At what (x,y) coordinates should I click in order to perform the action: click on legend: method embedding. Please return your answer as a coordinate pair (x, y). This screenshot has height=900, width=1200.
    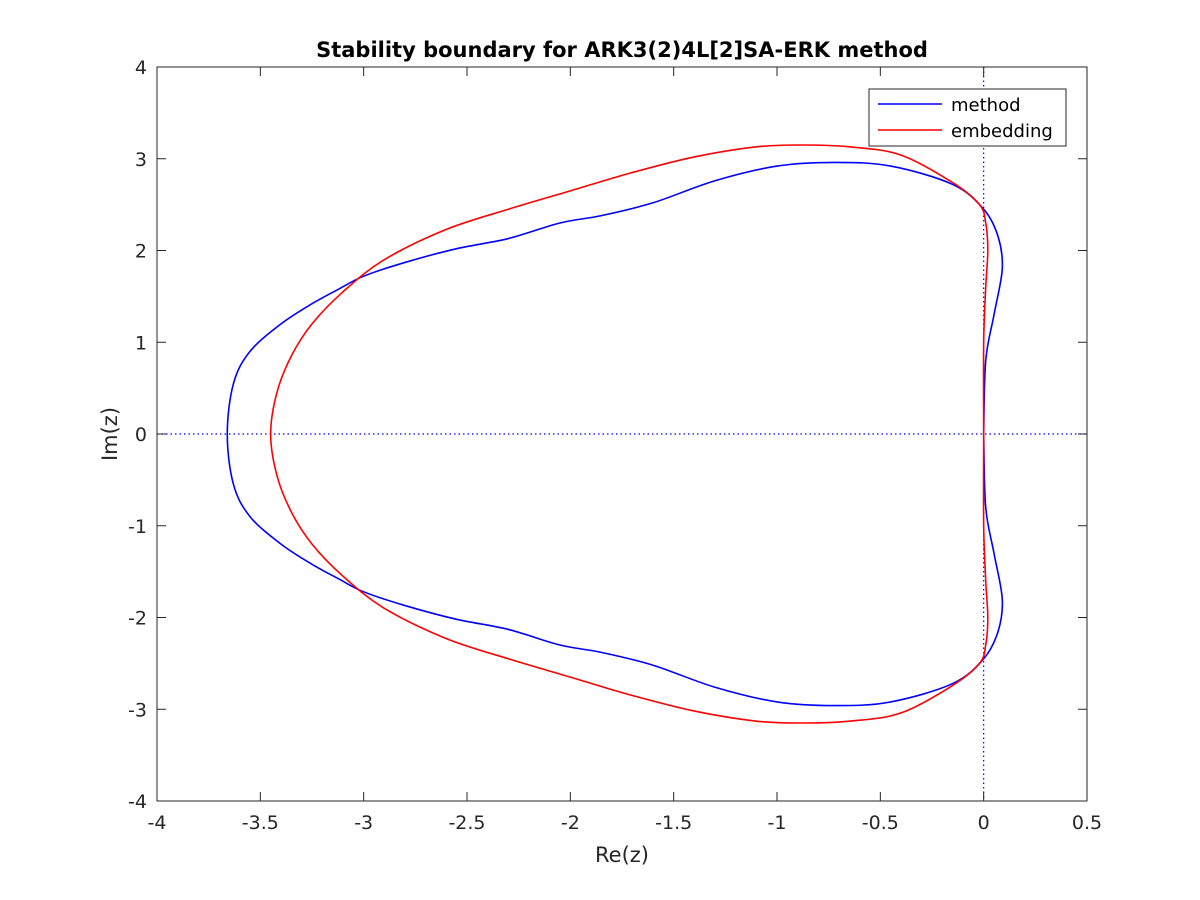
    Looking at the image, I should click on (967, 117).